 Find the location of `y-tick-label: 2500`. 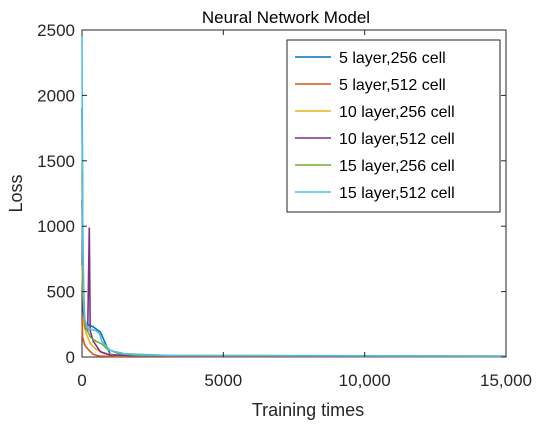

y-tick-label: 2500 is located at coordinates (56, 30).